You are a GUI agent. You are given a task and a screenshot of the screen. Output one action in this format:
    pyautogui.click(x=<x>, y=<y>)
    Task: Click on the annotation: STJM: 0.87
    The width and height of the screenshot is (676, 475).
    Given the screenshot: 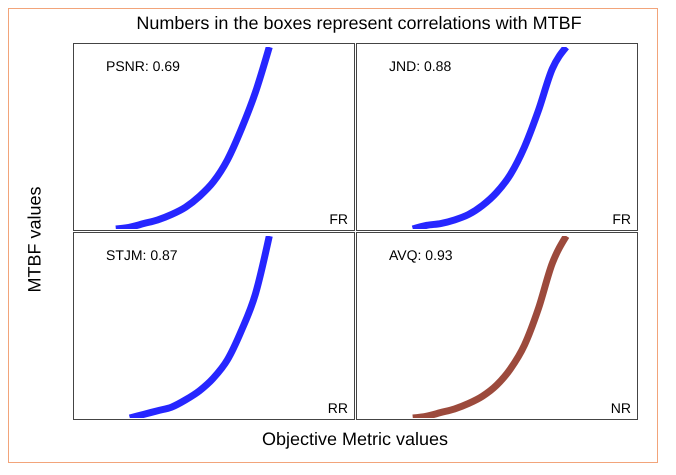 What is the action you would take?
    pyautogui.click(x=142, y=255)
    